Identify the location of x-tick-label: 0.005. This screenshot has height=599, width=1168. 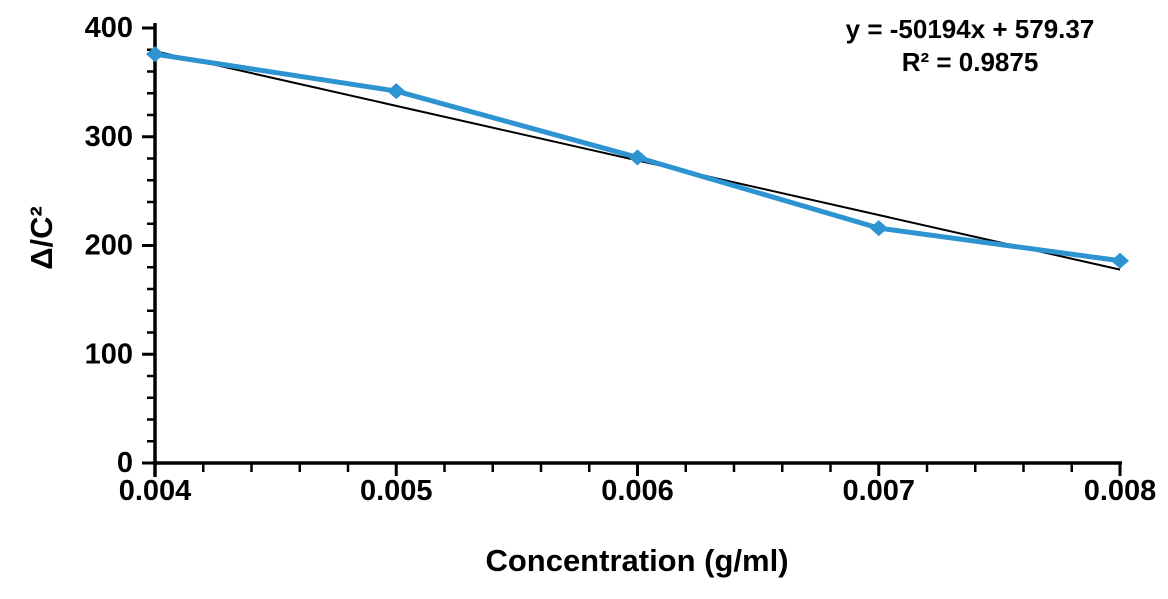
(396, 491).